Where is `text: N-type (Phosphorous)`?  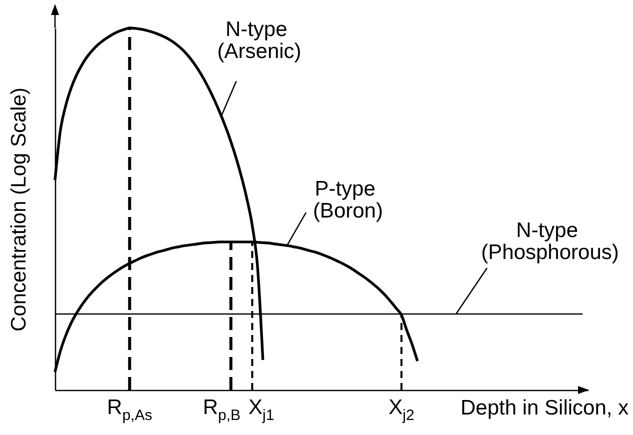 text: N-type (Phosphorous) is located at coordinates (550, 241).